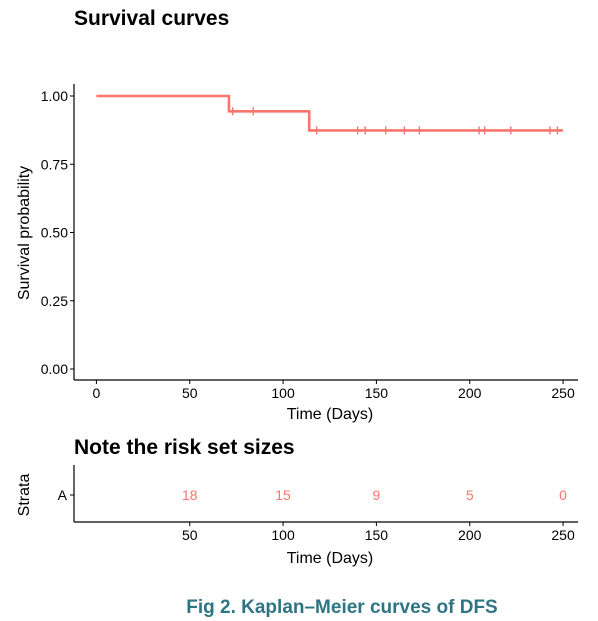  What do you see at coordinates (54, 233) in the screenshot?
I see `survival-y-tick-label: 0.50` at bounding box center [54, 233].